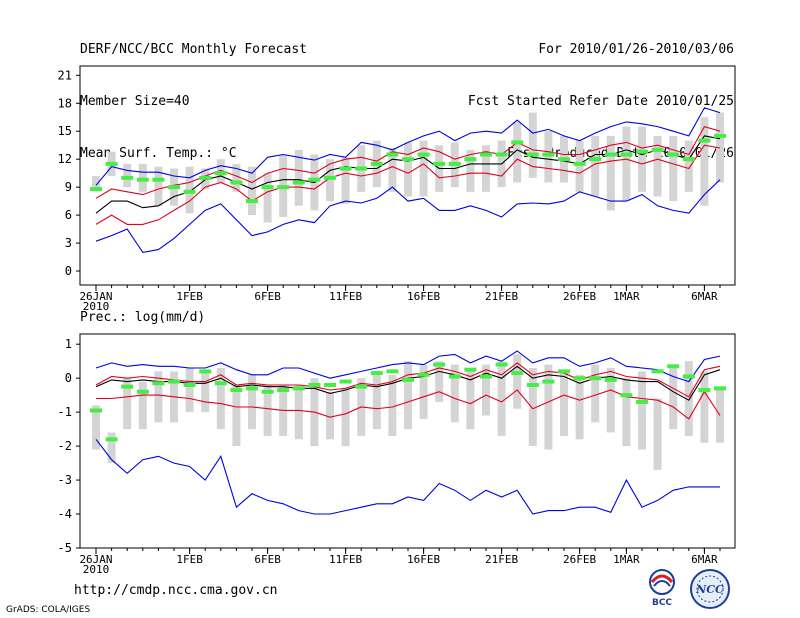 Image resolution: width=800 pixels, height=618 pixels. Describe the element at coordinates (501, 559) in the screenshot. I see `x-tick-label: 21FEB` at that location.